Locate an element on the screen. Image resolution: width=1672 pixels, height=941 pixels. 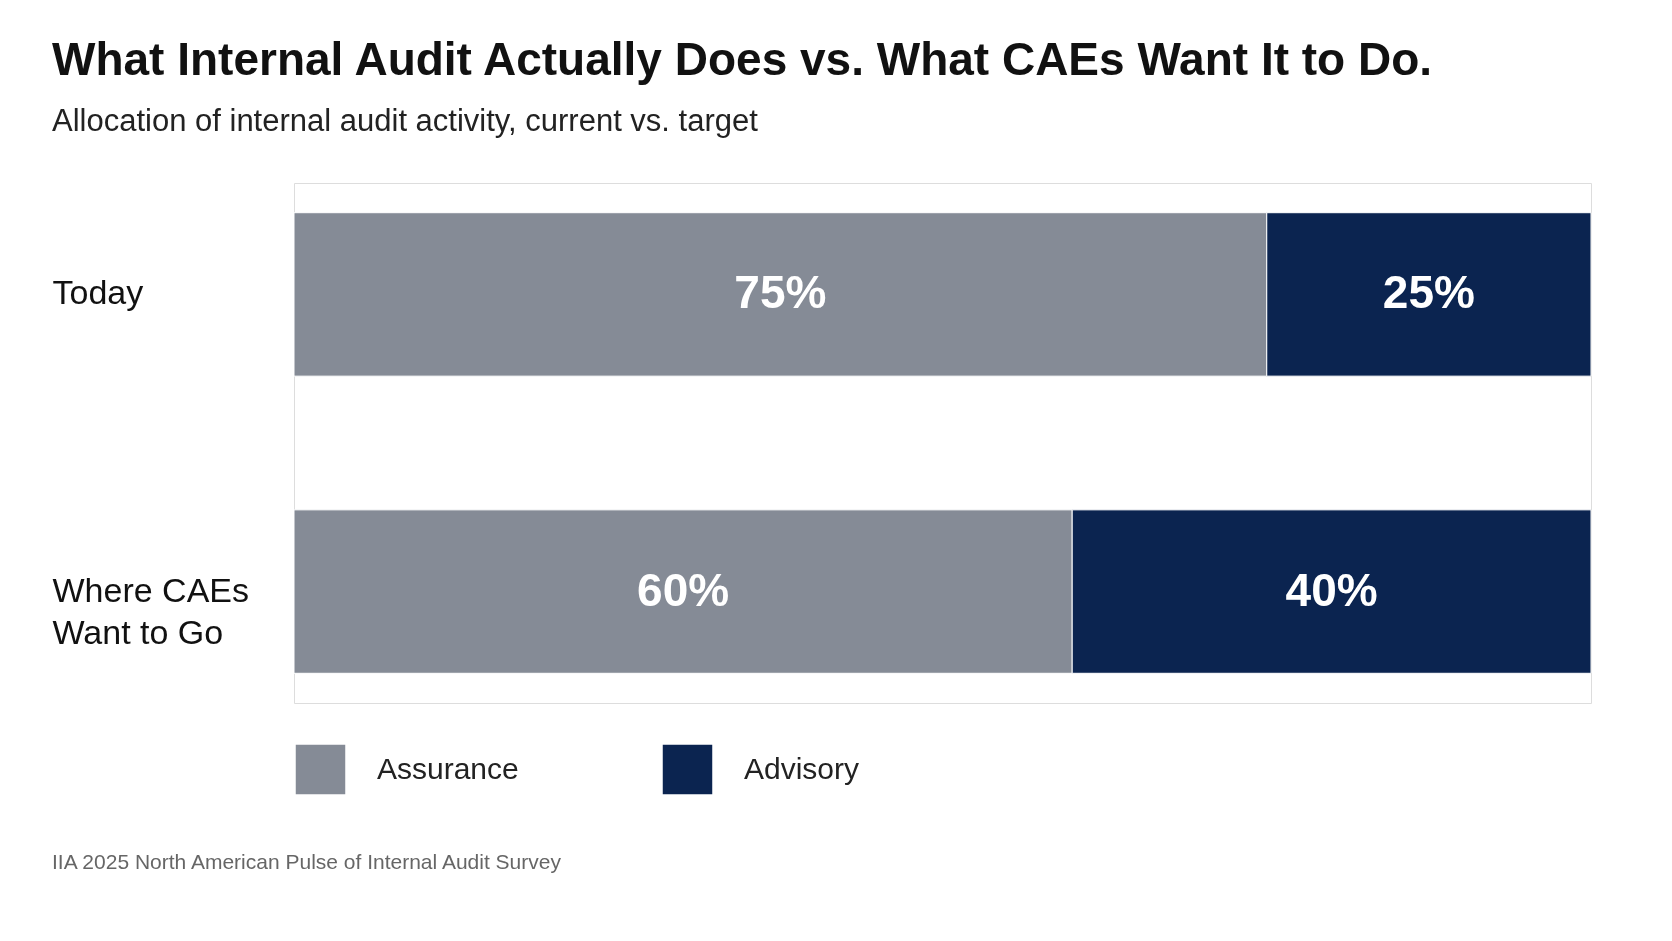
data-label: 25% is located at coordinates (1428, 292).